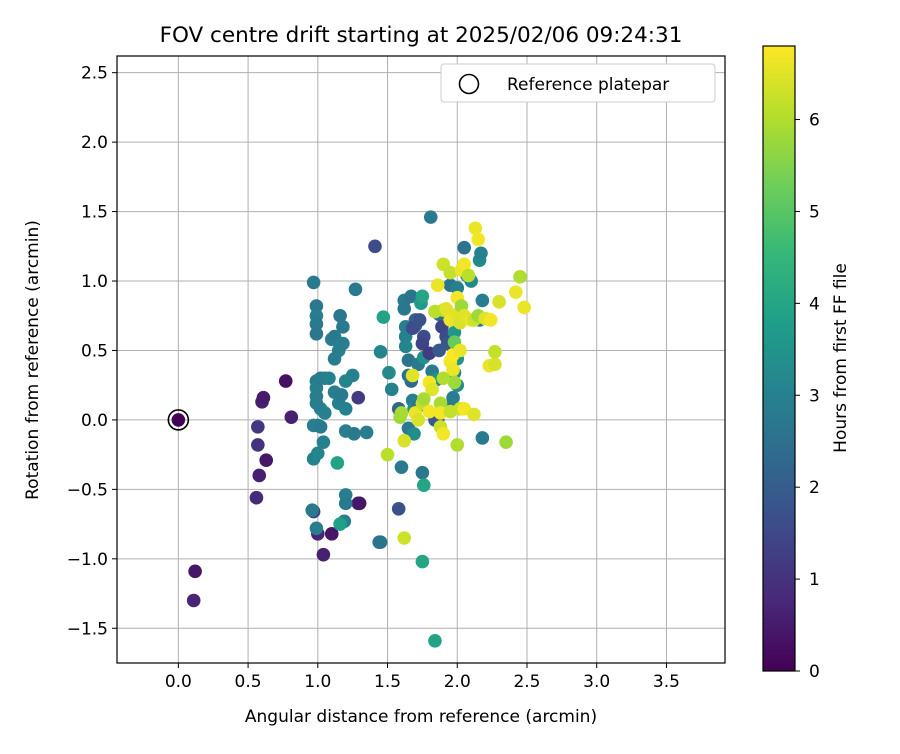 Image resolution: width=900 pixels, height=754 pixels. I want to click on colorbar-tick-label: 1, so click(814, 580).